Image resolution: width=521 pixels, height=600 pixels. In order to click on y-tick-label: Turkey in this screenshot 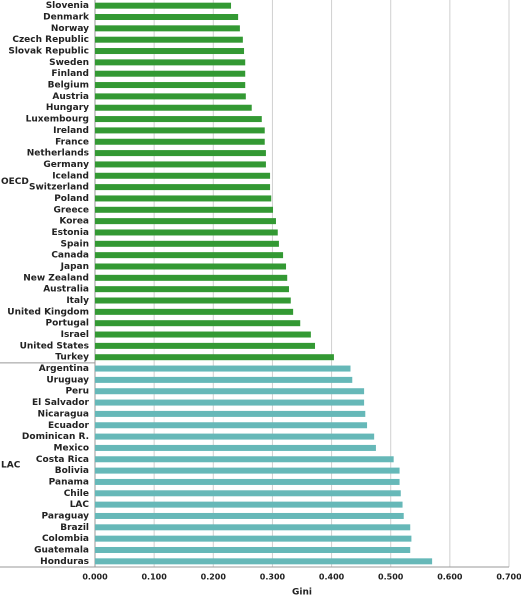, I will do `click(72, 358)`.